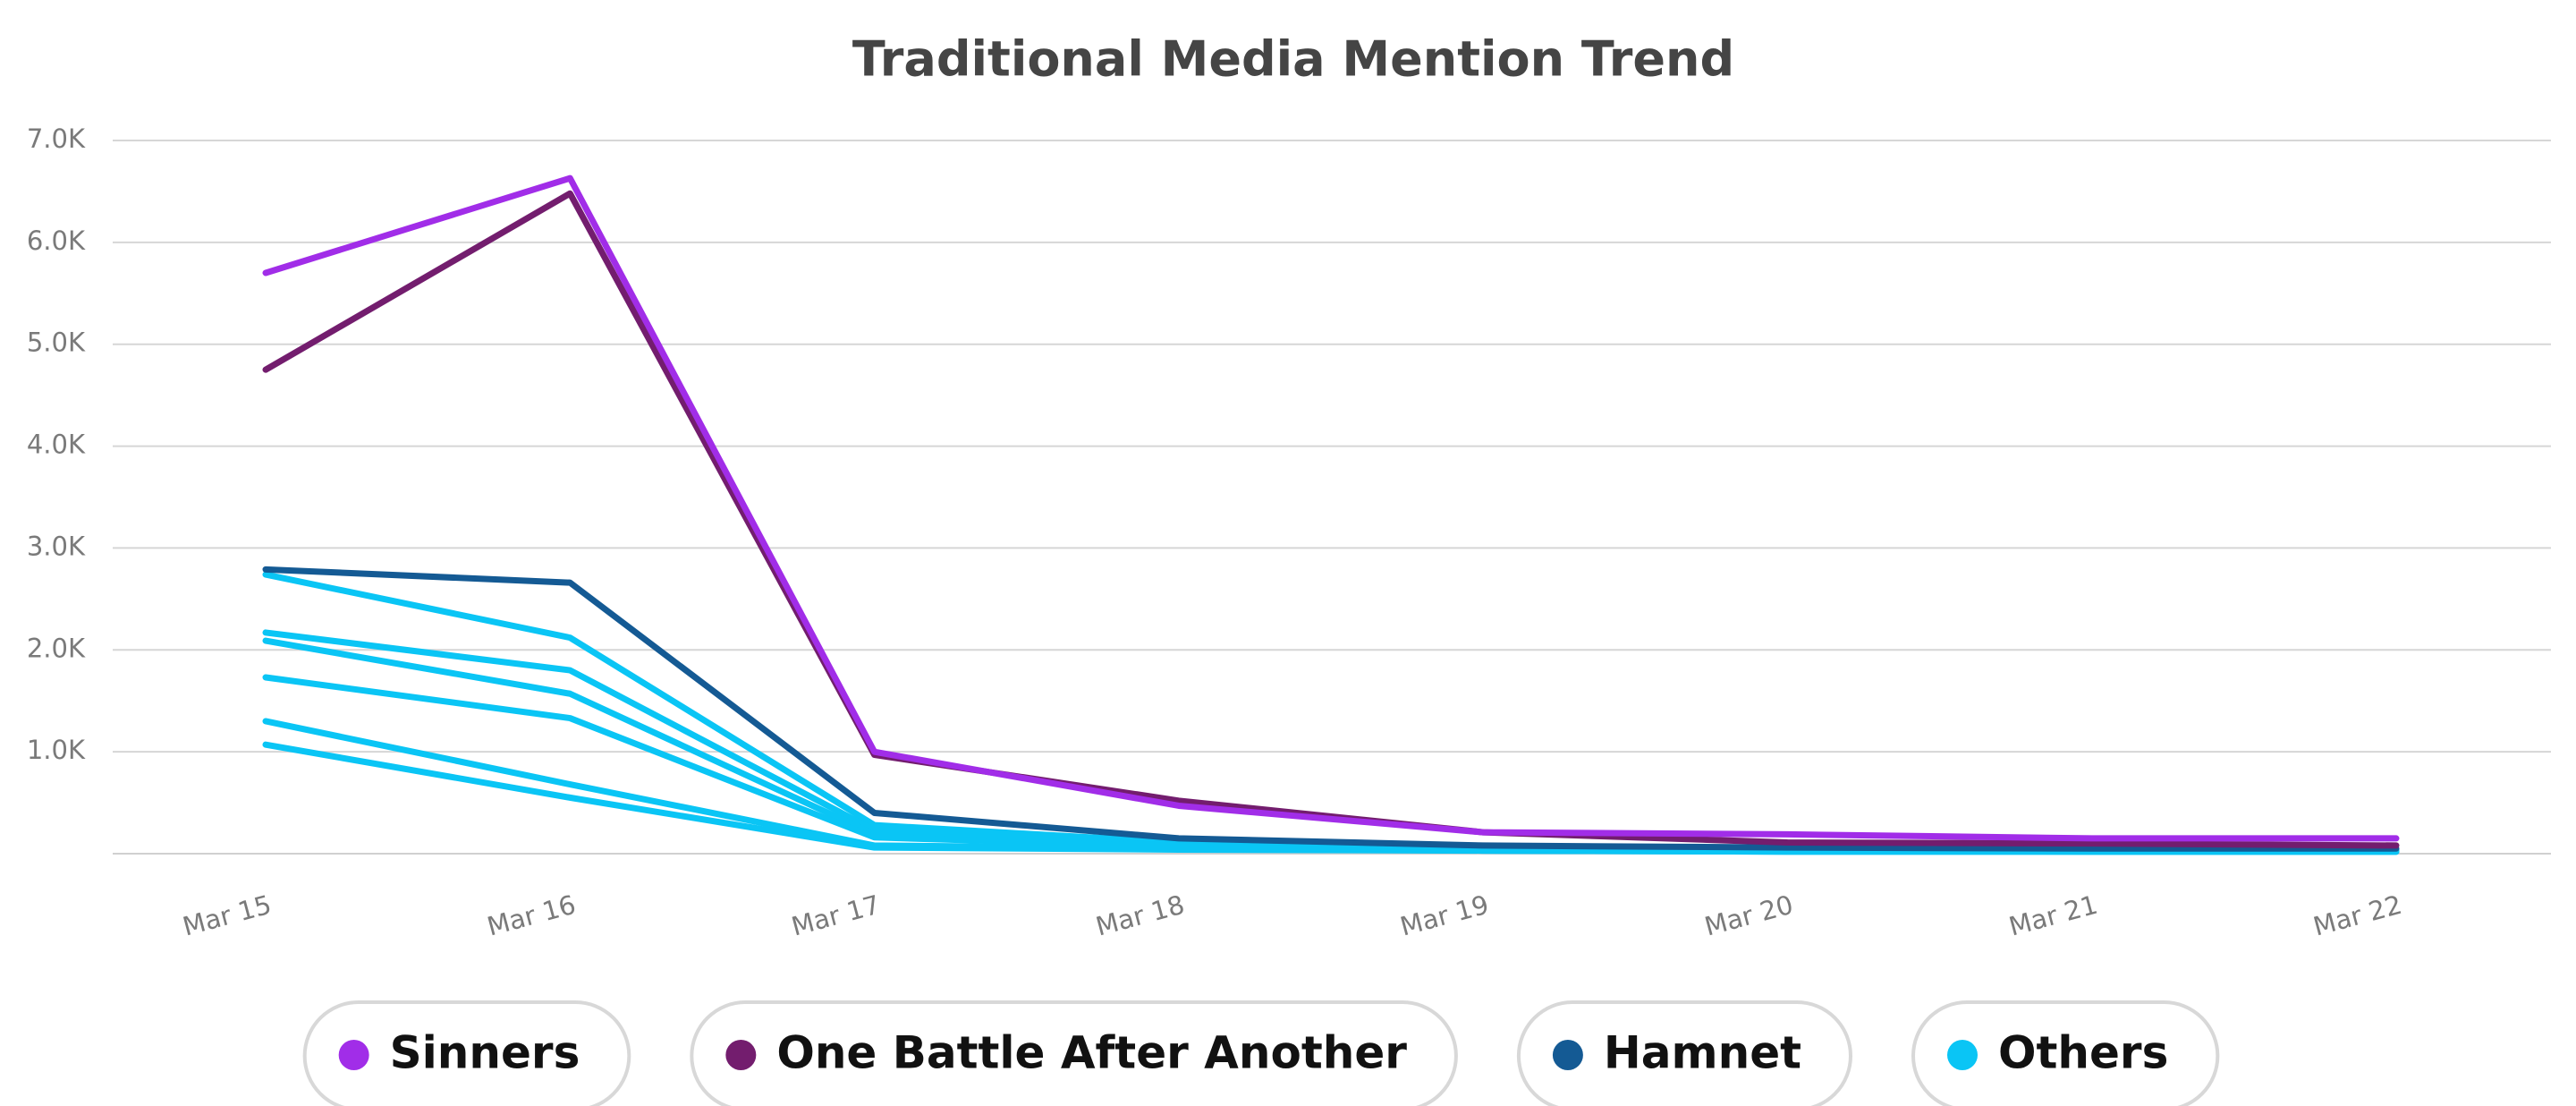  What do you see at coordinates (227, 915) in the screenshot?
I see `x-tick-label: Mar 15` at bounding box center [227, 915].